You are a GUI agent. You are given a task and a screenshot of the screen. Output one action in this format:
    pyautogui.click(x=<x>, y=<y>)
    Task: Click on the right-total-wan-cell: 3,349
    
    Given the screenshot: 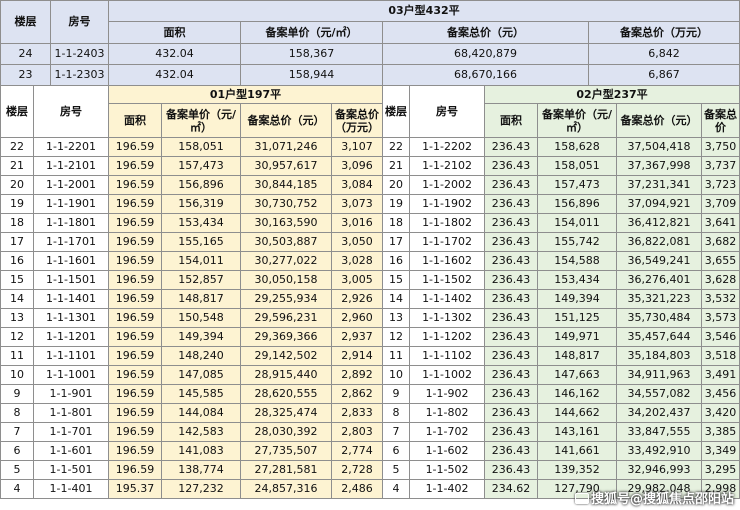 What is the action you would take?
    pyautogui.click(x=720, y=451)
    